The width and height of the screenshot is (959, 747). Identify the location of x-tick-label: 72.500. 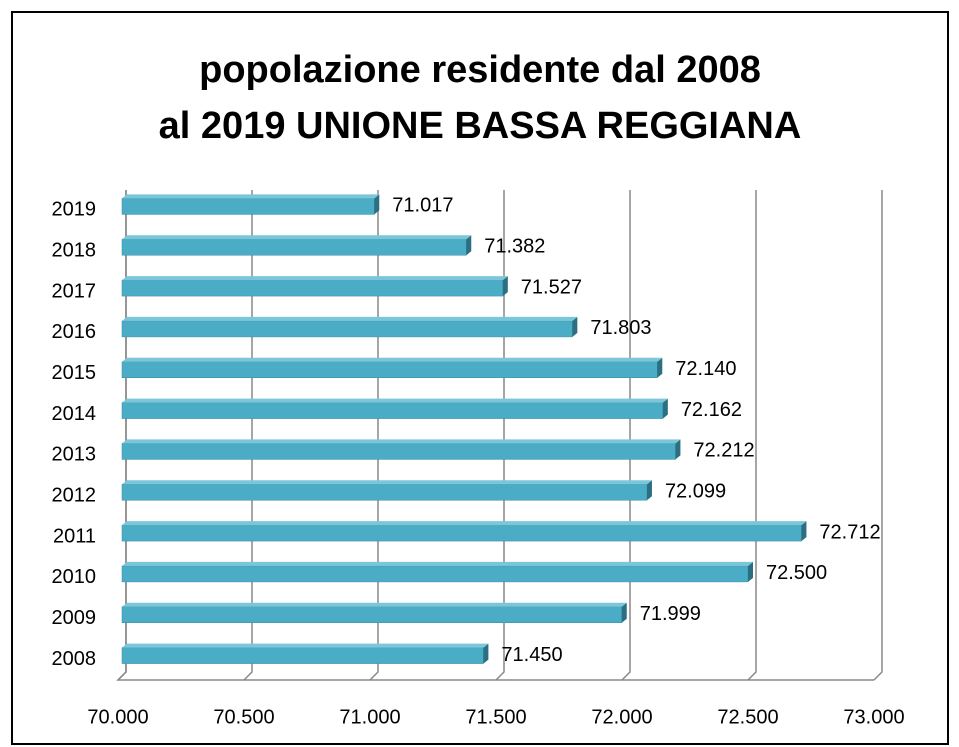
(747, 717).